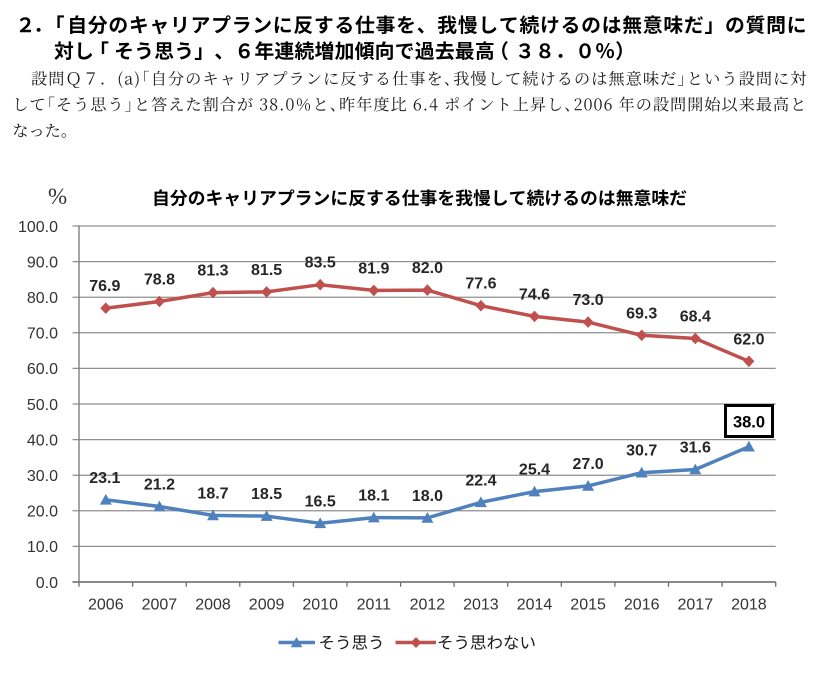 This screenshot has width=819, height=676. Describe the element at coordinates (588, 464) in the screenshot. I see `svg-text: 27.0` at that location.